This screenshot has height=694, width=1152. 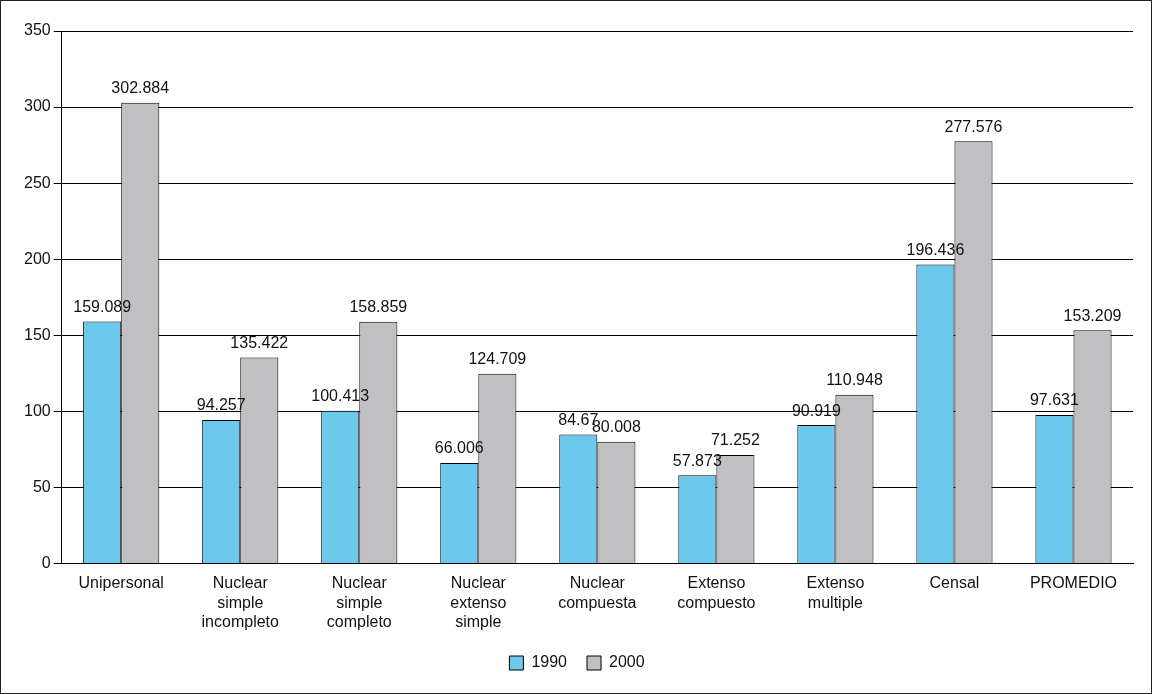 What do you see at coordinates (1073, 583) in the screenshot?
I see `x-tick-label: PROMEDIO` at bounding box center [1073, 583].